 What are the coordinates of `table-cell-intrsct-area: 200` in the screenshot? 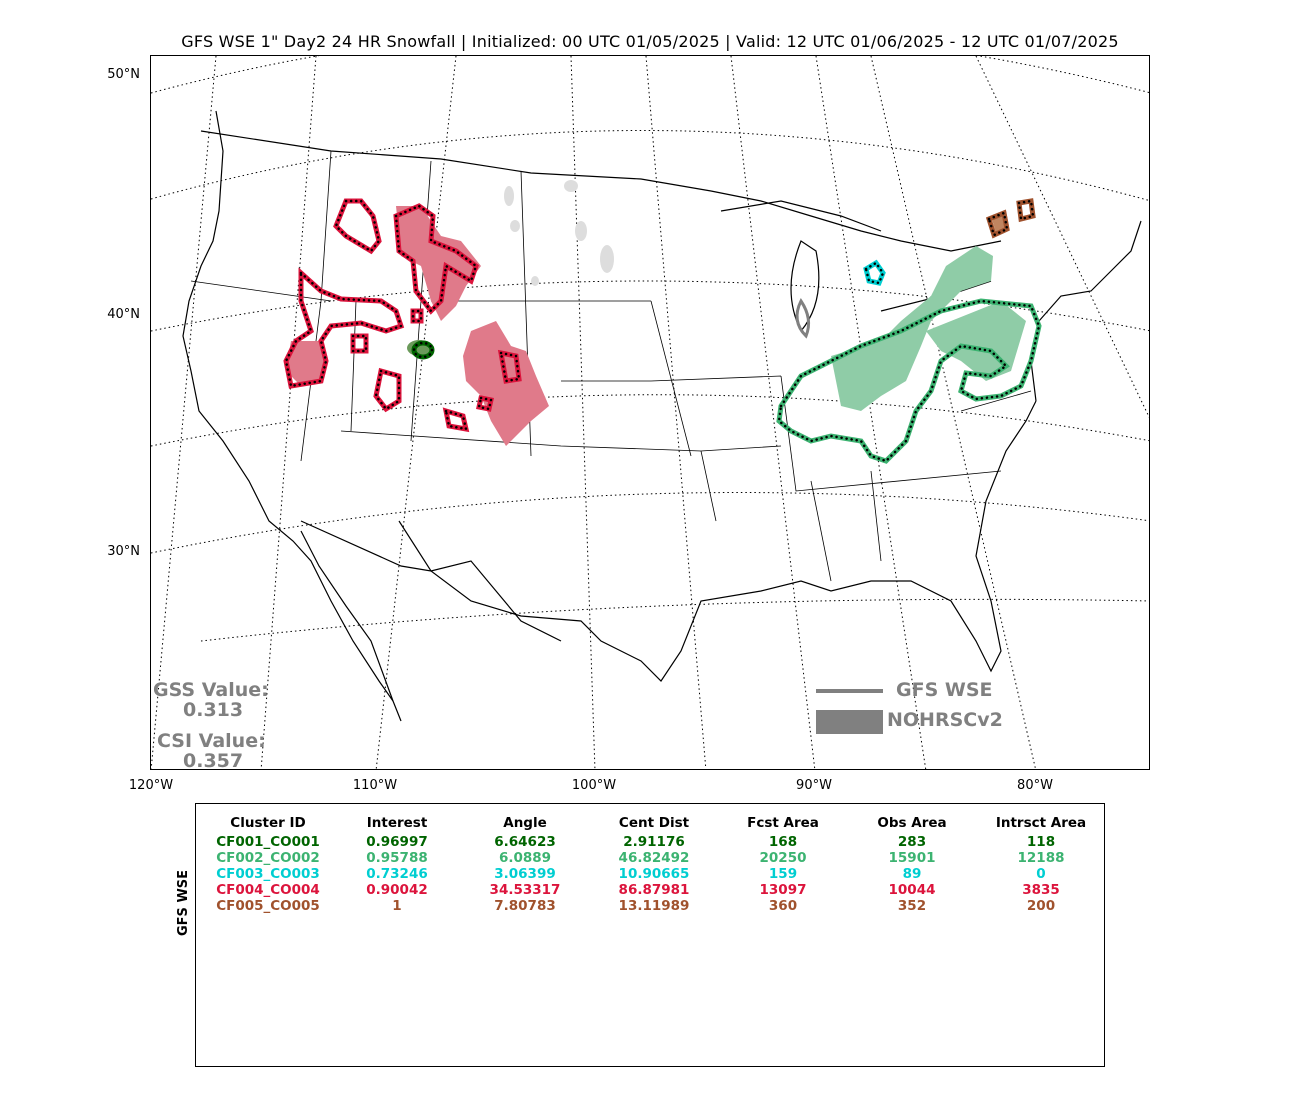 It's located at (1041, 906).